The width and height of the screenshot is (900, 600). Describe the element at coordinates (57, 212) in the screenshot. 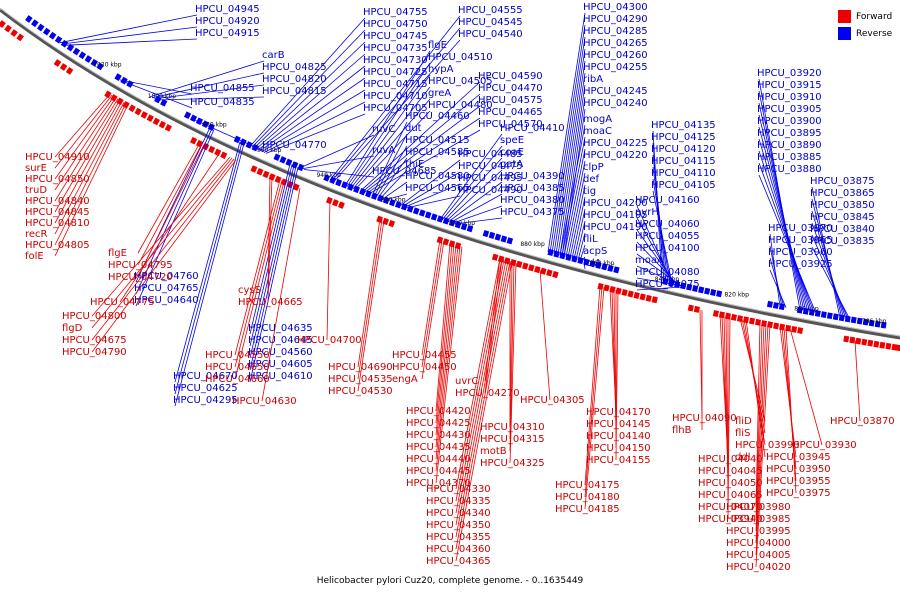

I see `gene-label: HPCU_04845` at that location.